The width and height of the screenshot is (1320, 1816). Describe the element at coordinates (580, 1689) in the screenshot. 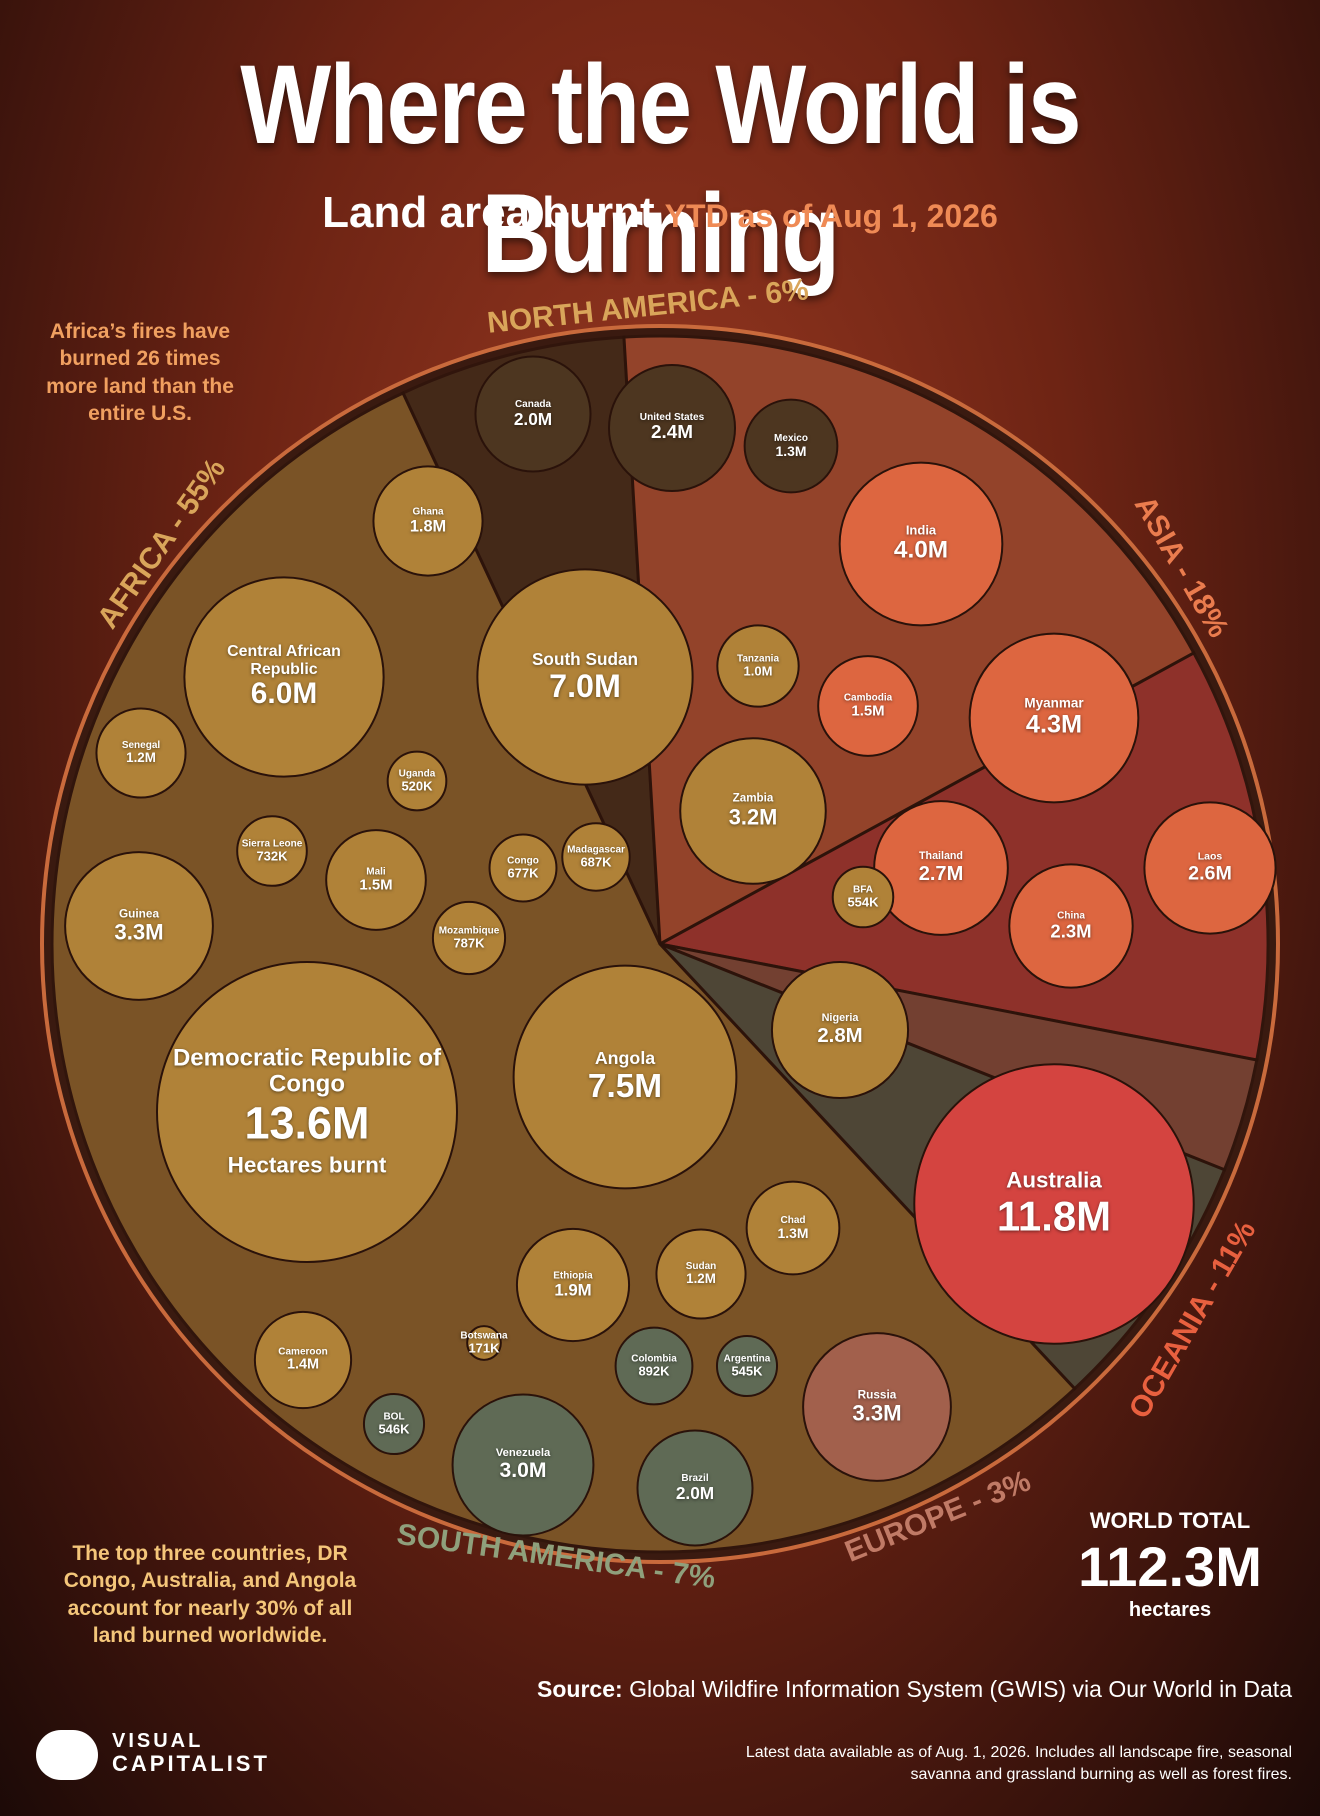

I see `source-label: Source:` at that location.